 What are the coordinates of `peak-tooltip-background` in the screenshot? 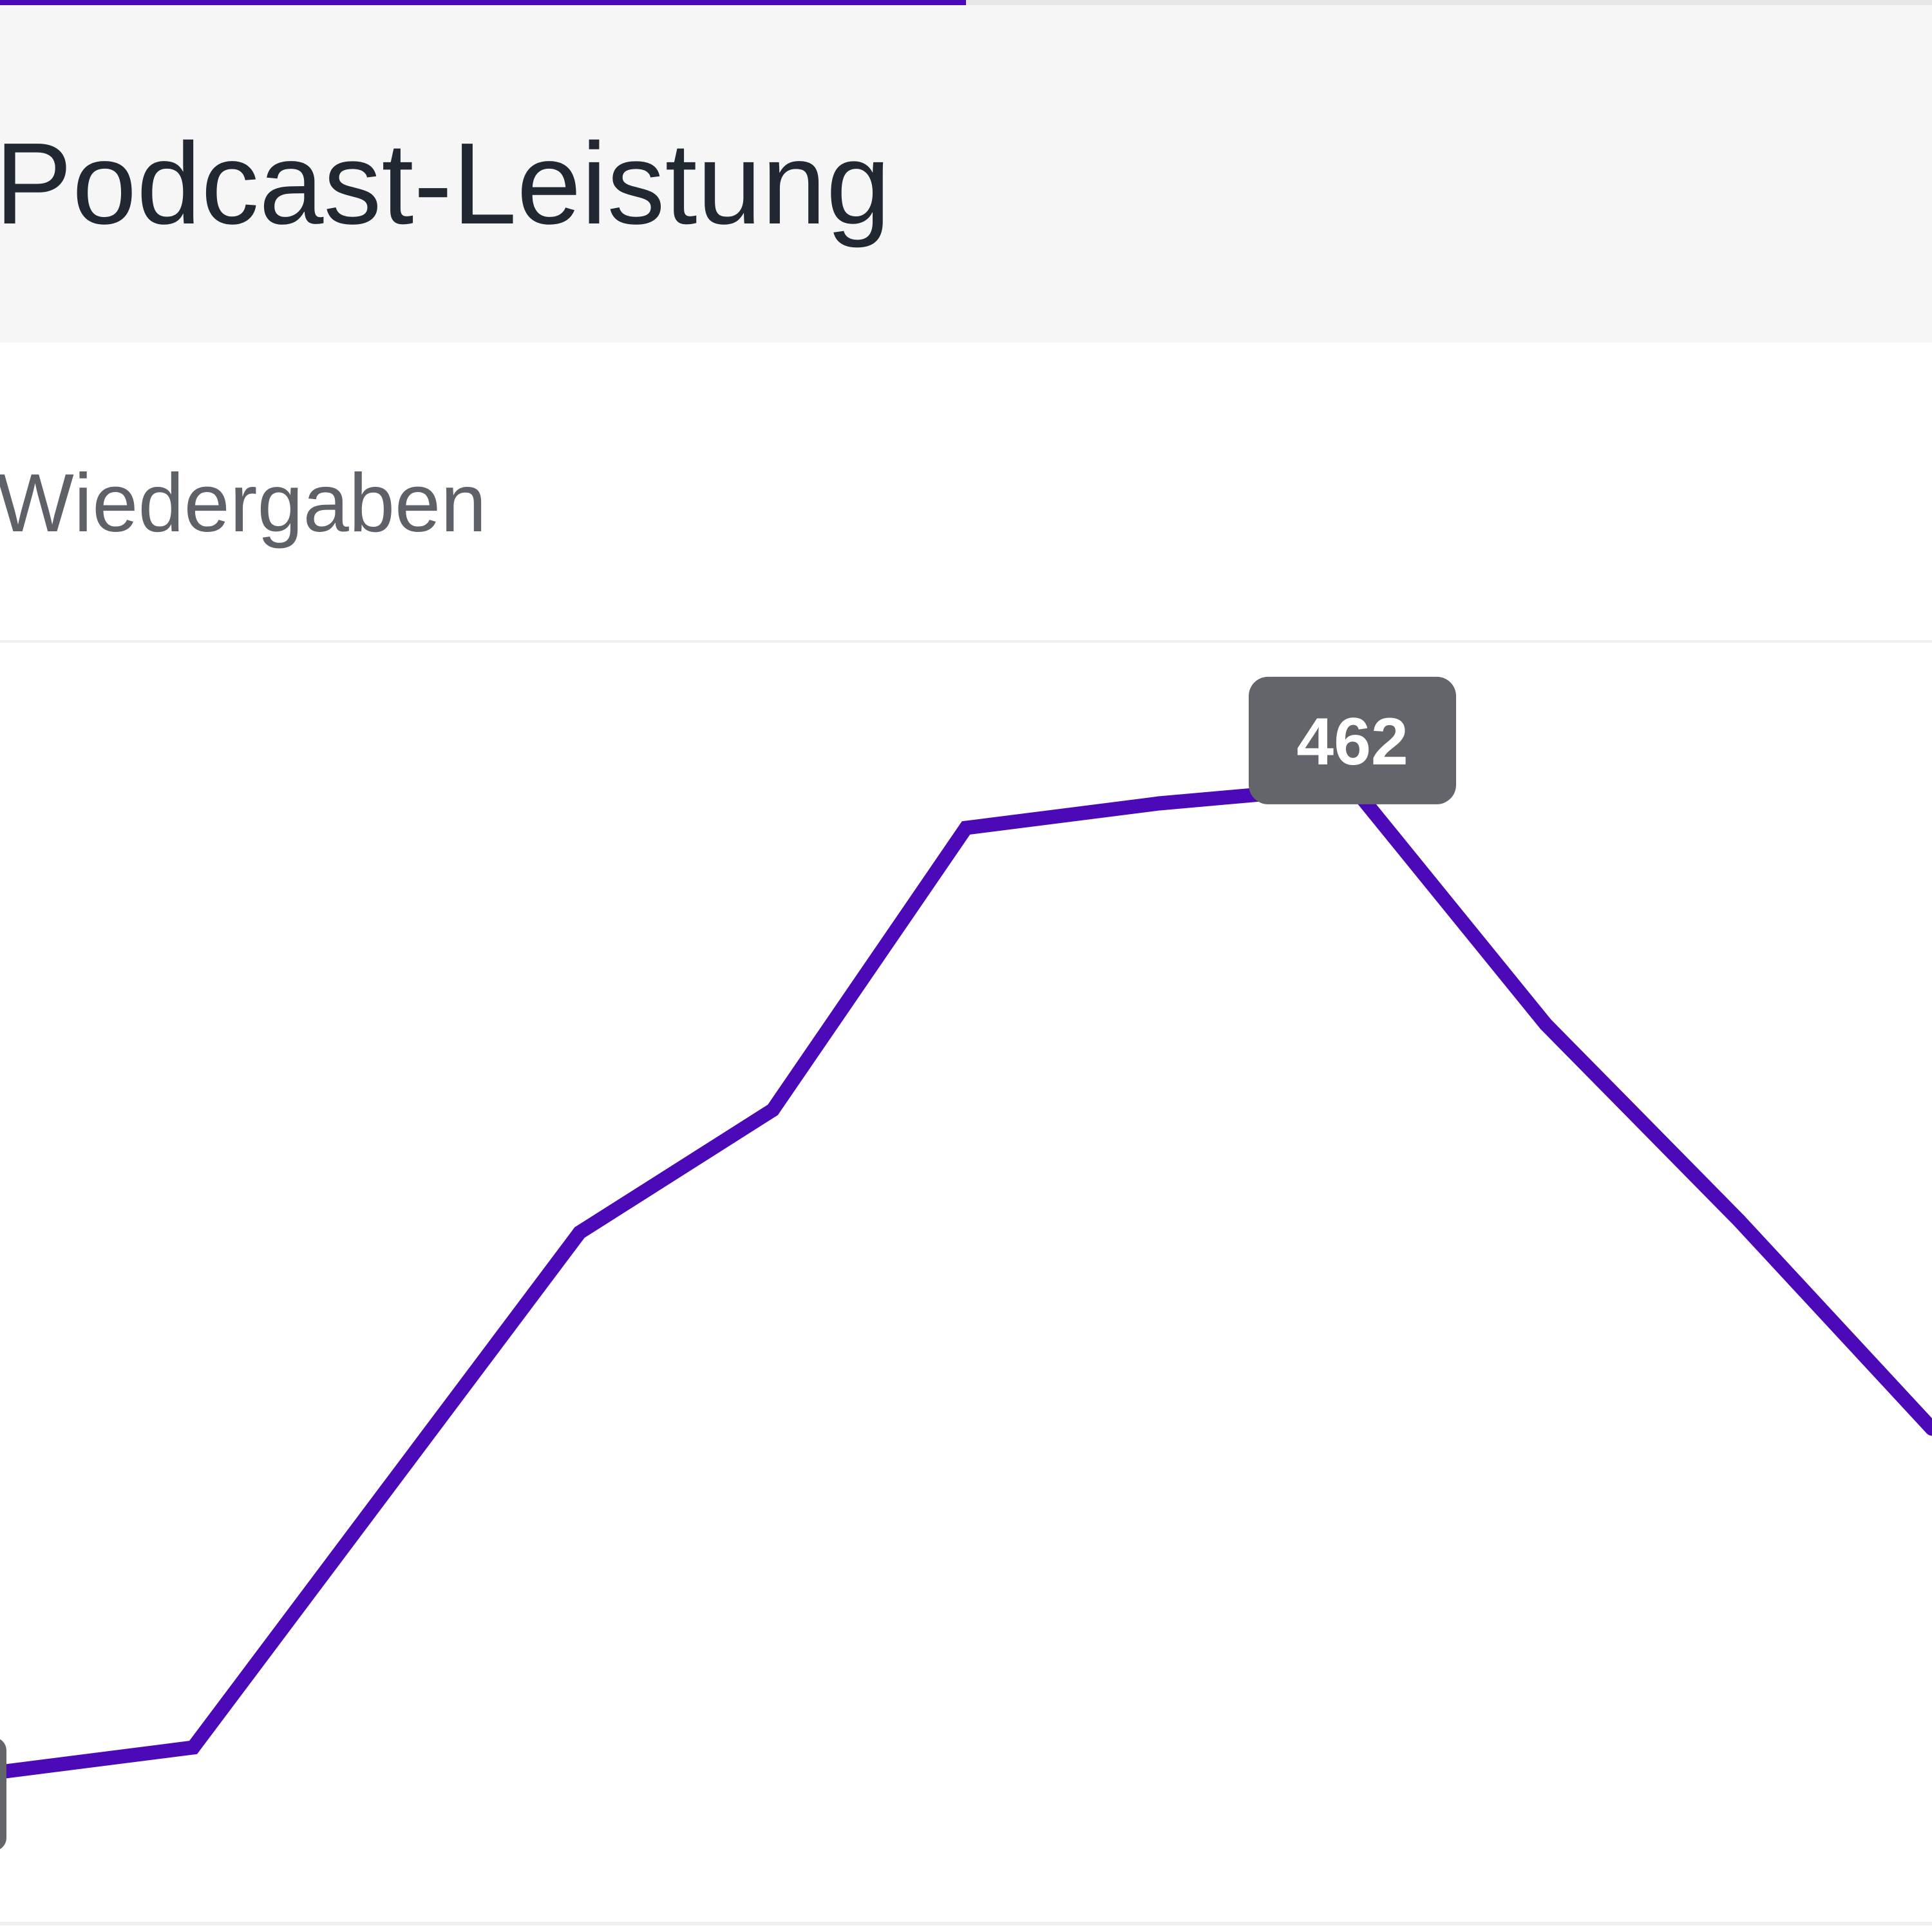 It's located at (1352, 740).